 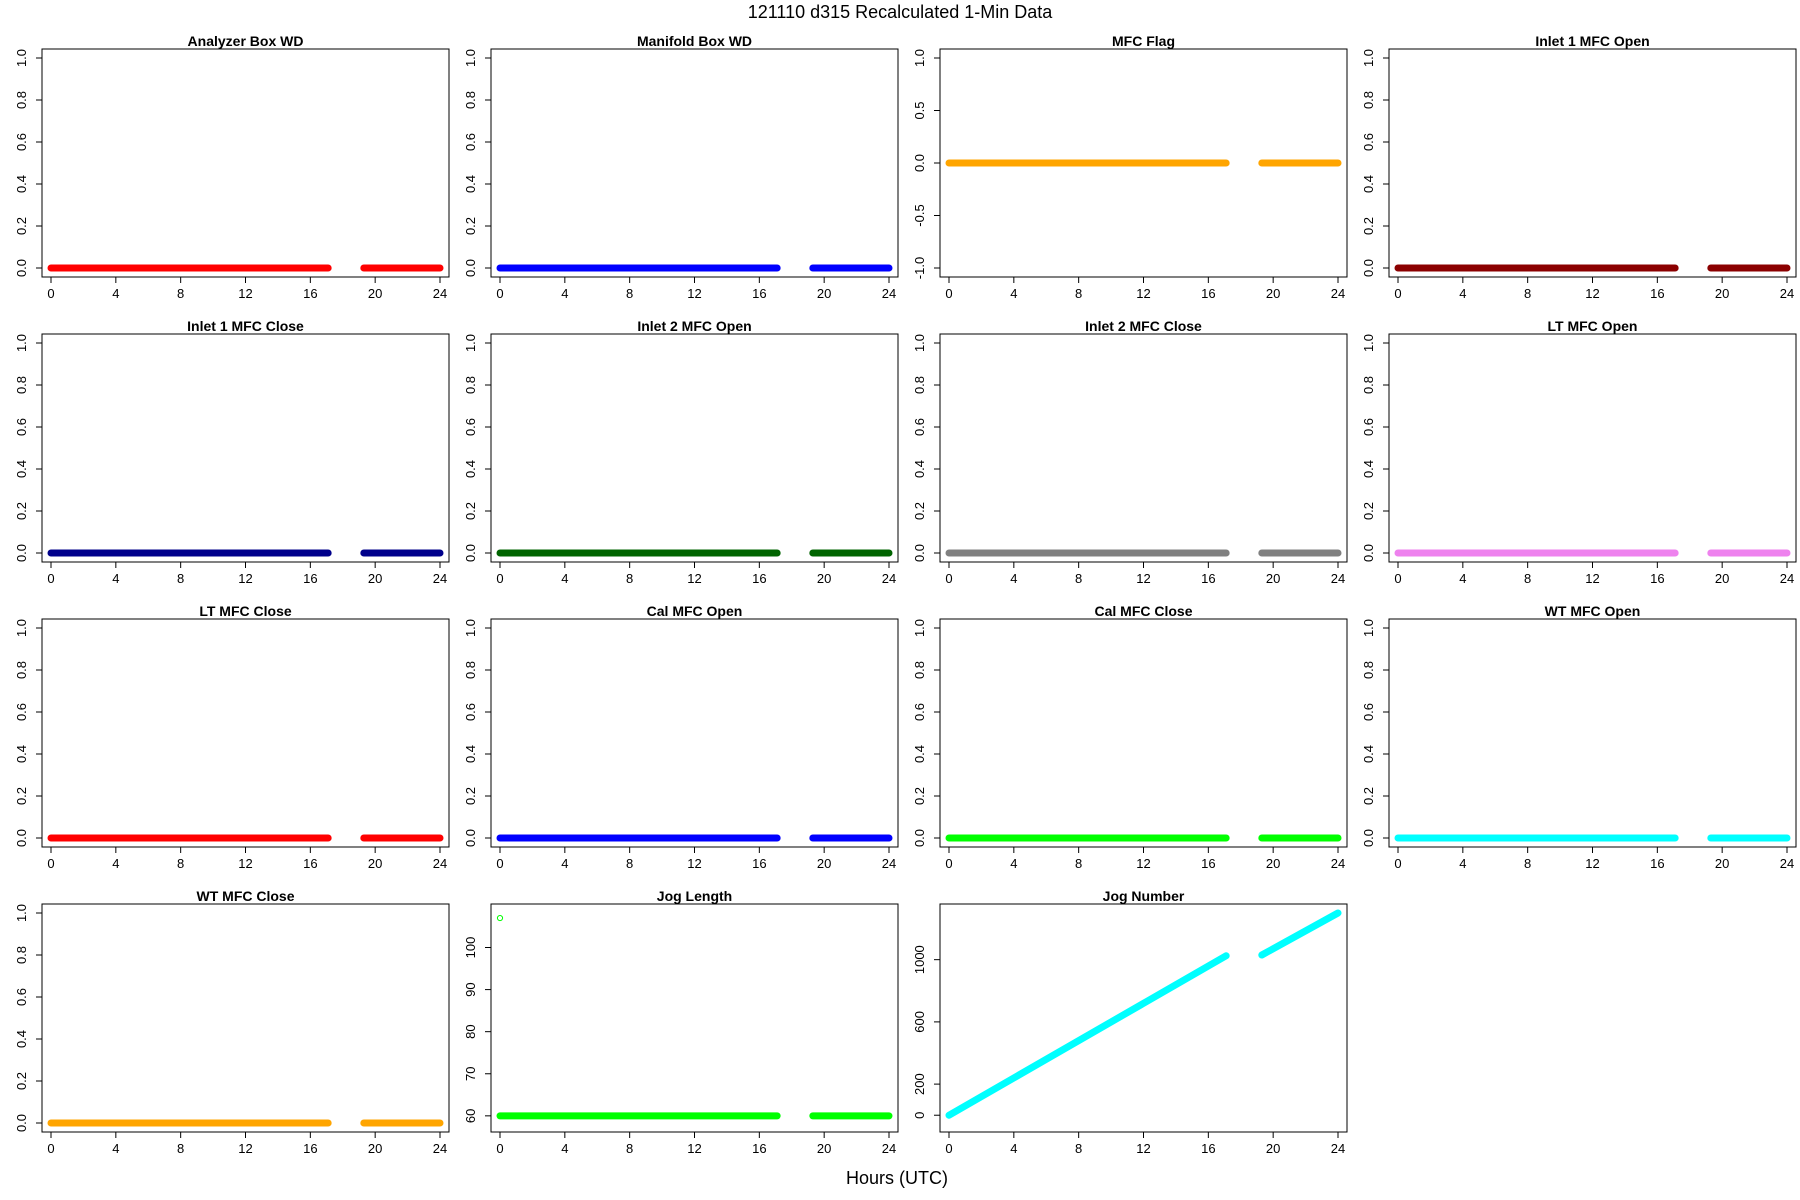 What do you see at coordinates (470, 1031) in the screenshot?
I see `y-tick-label: 80` at bounding box center [470, 1031].